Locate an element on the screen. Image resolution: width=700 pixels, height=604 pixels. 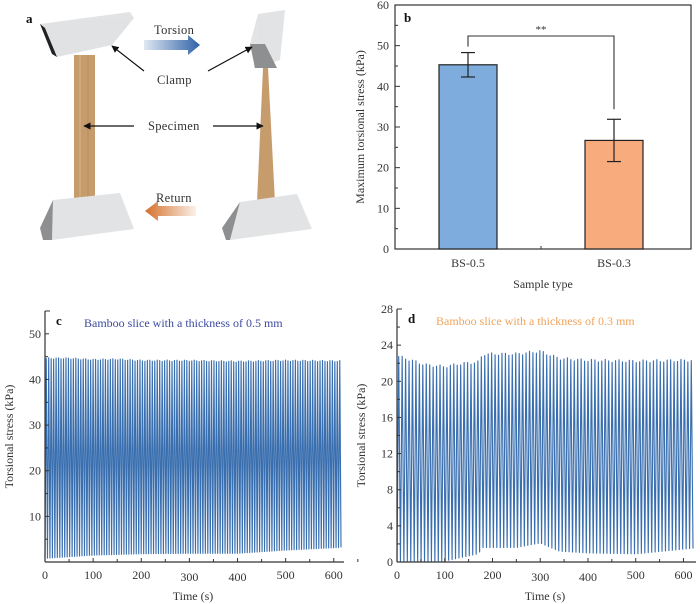
y-tick-label-c: 10 is located at coordinates (35, 516).